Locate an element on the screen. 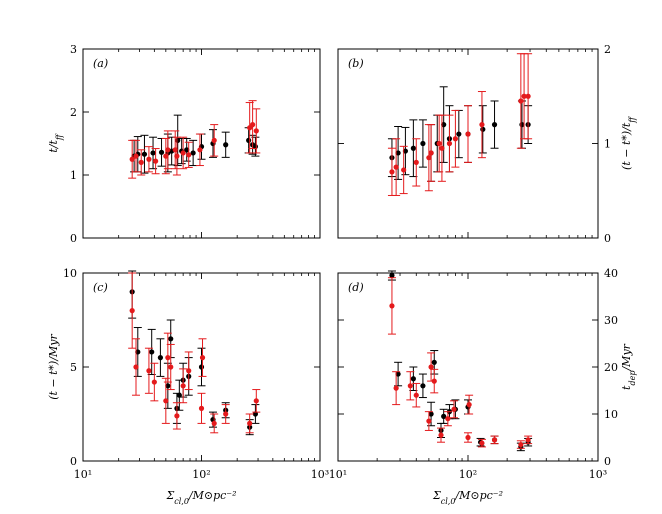 The width and height of the screenshot is (662, 514). x-tick-label: 10¹ is located at coordinates (83, 474).